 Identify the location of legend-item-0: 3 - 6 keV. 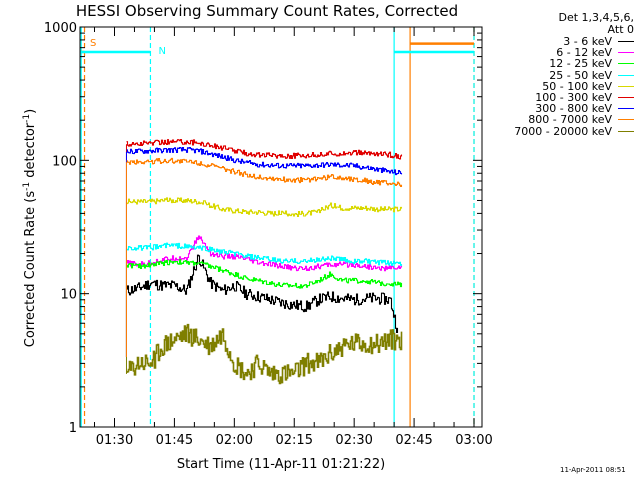
(559, 41).